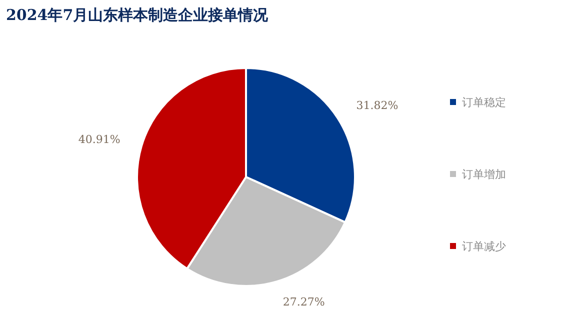  Describe the element at coordinates (484, 102) in the screenshot. I see `legend-label: 订单稳定` at that location.